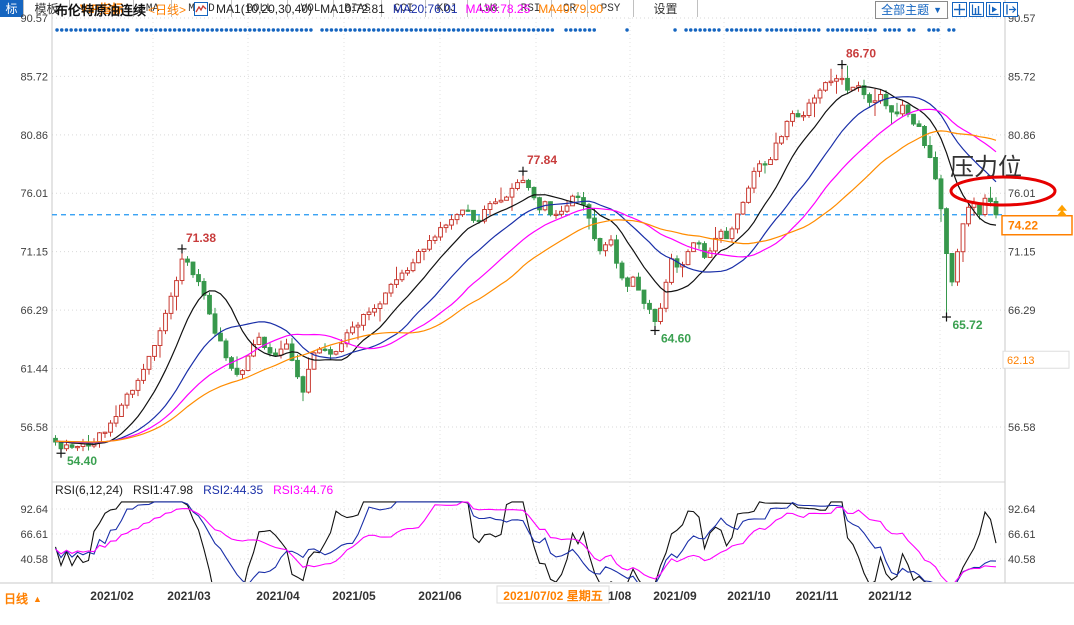 Image resolution: width=1074 pixels, height=625 pixels. What do you see at coordinates (542, 160) in the screenshot?
I see `svg-text: 77.84` at bounding box center [542, 160].